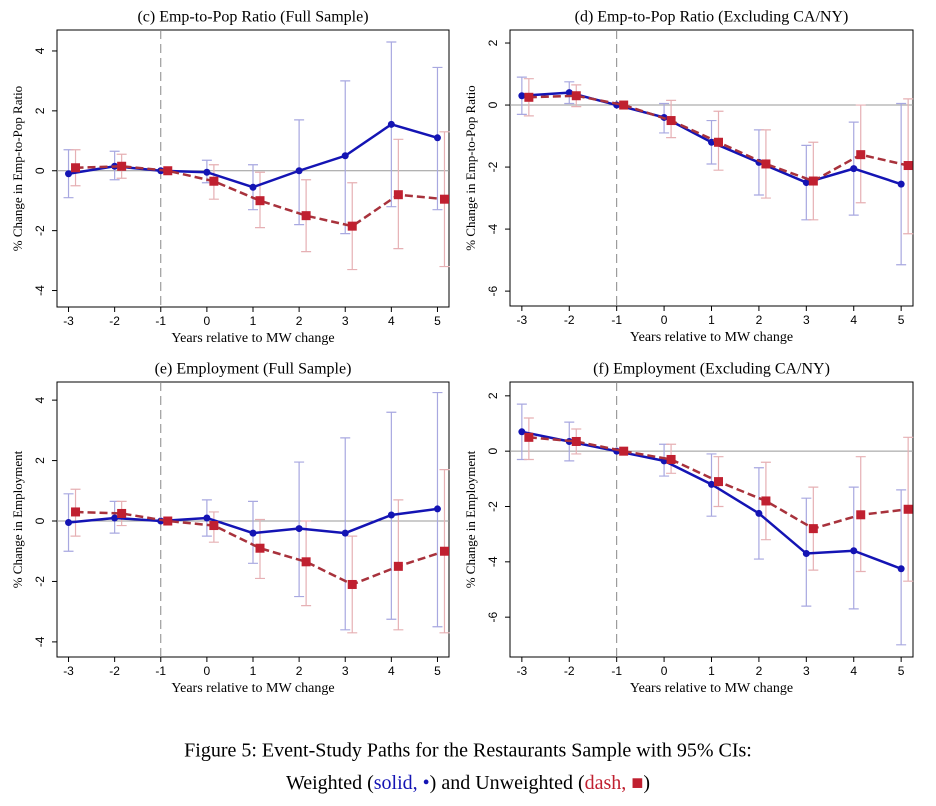  What do you see at coordinates (40, 50) in the screenshot?
I see `y-tick-label: 4` at bounding box center [40, 50].